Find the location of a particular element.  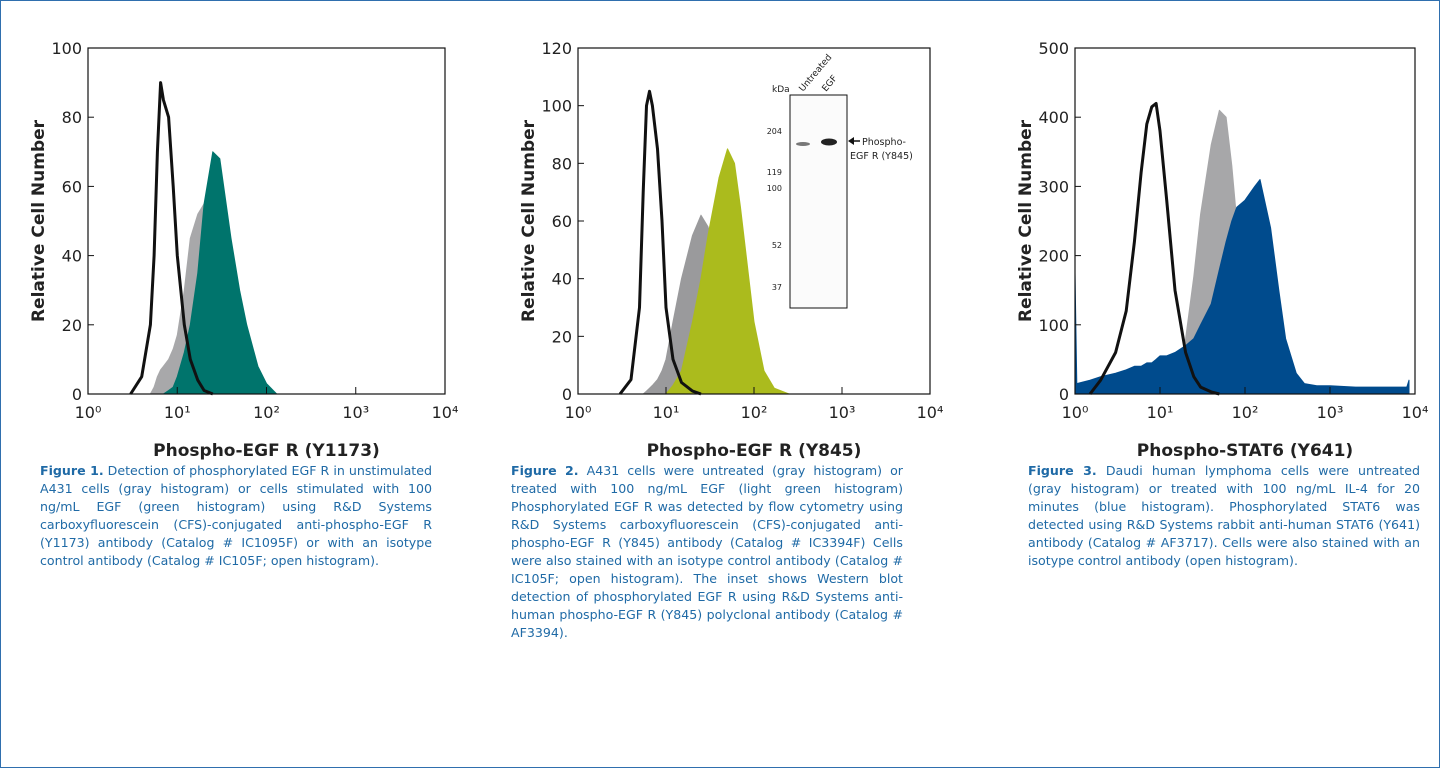

x-axis-label: Phospho-EGF R (Y845) is located at coordinates (754, 451).